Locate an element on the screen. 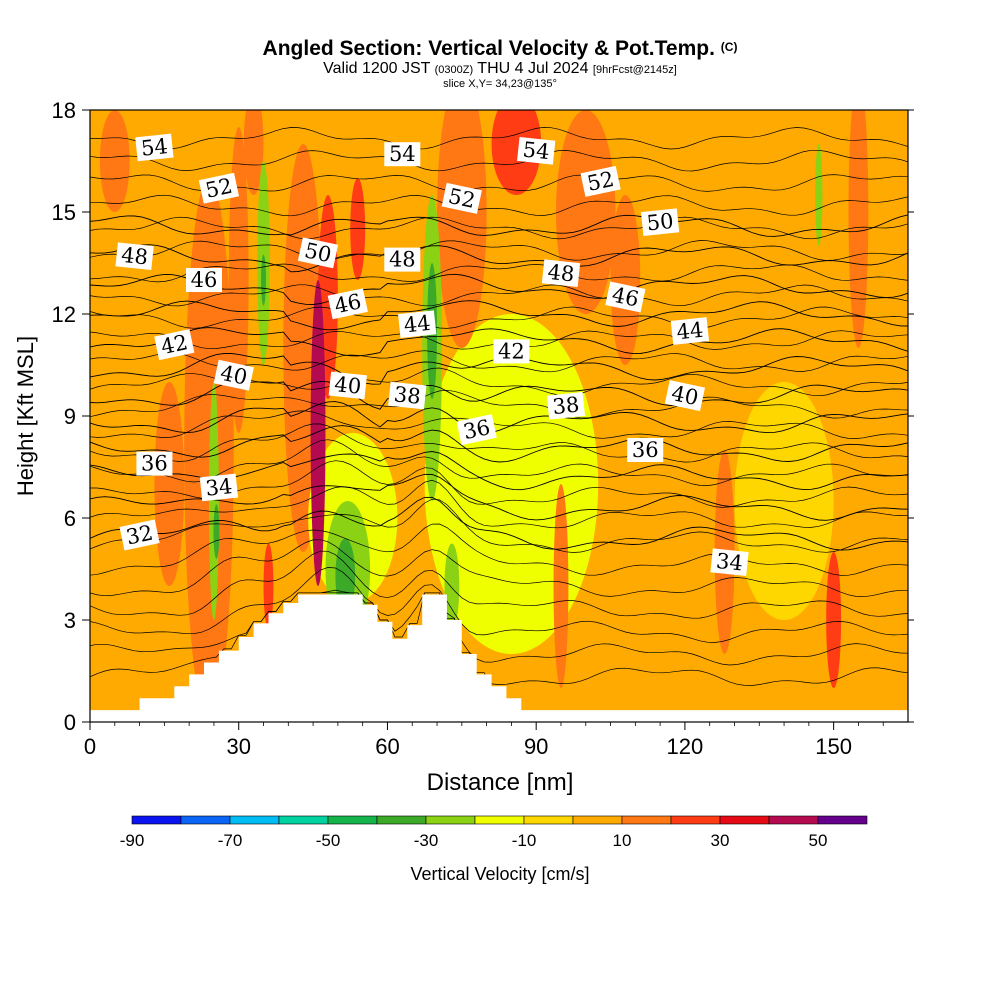  x-tick-label: 150 is located at coordinates (833, 746).